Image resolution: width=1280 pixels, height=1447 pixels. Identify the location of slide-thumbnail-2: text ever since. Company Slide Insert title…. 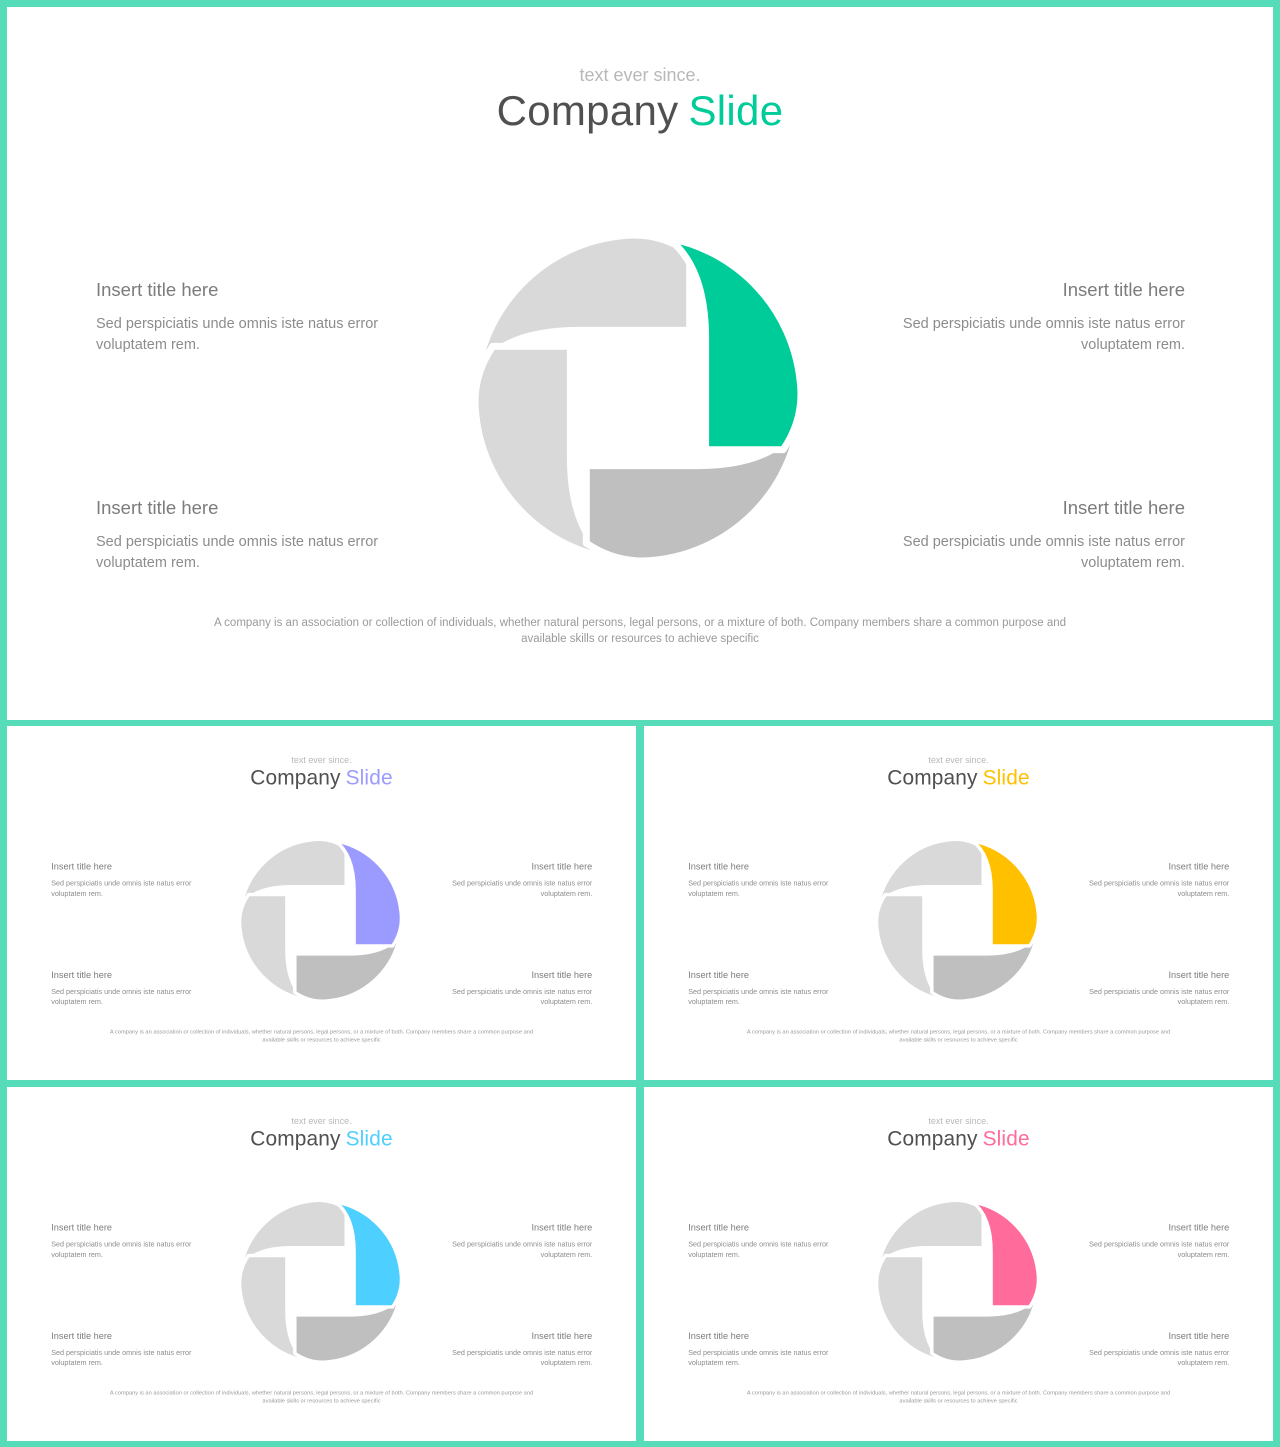
(958, 903).